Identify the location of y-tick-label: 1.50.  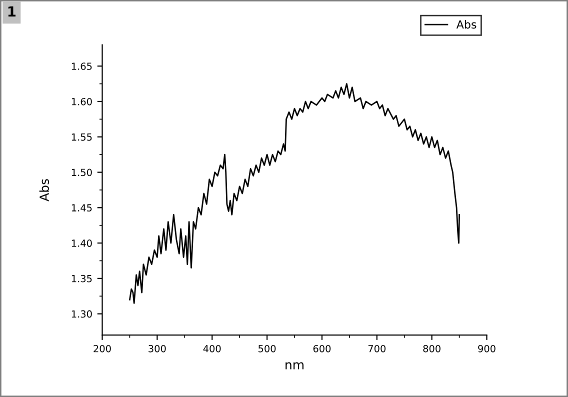
(82, 172).